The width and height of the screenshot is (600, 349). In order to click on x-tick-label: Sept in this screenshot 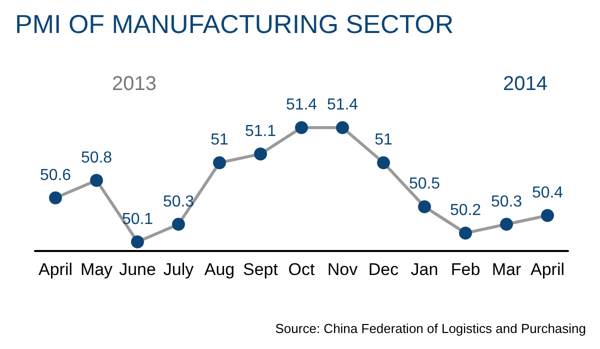, I will do `click(260, 269)`.